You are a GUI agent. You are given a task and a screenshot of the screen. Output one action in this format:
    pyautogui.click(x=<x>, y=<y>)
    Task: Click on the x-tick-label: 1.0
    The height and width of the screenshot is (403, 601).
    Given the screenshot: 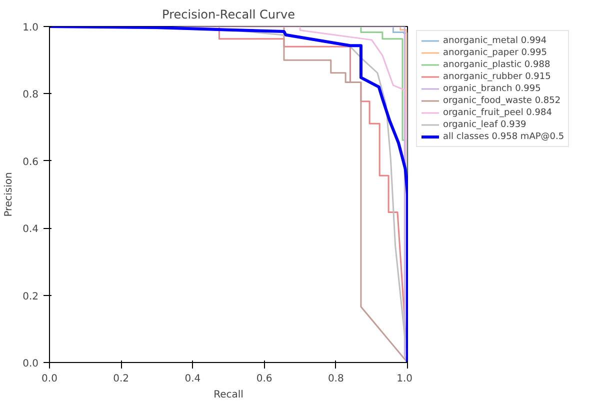 What is the action you would take?
    pyautogui.click(x=404, y=379)
    